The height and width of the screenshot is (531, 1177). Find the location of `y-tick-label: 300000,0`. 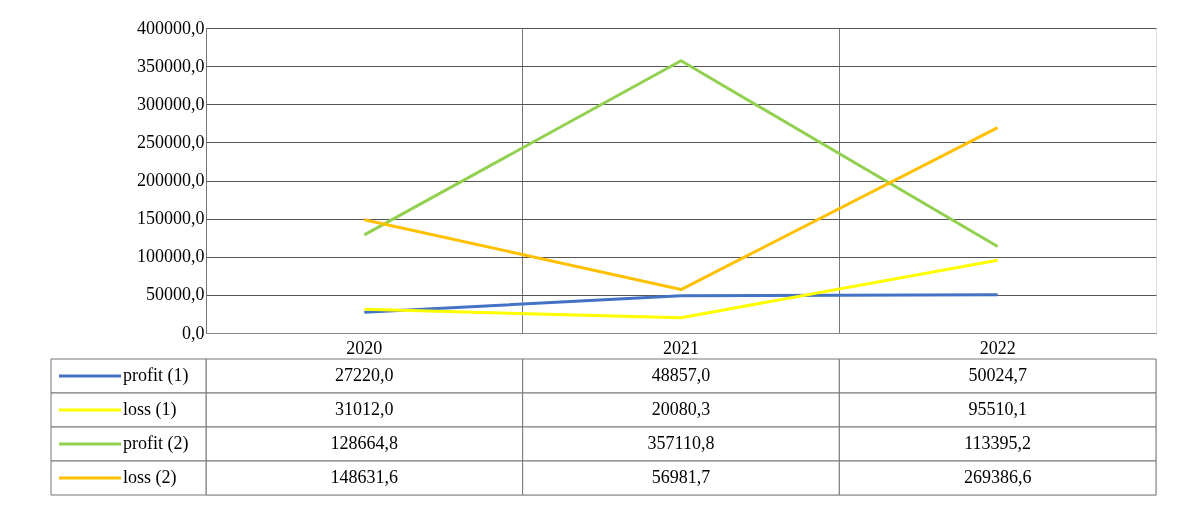

y-tick-label: 300000,0 is located at coordinates (171, 103).